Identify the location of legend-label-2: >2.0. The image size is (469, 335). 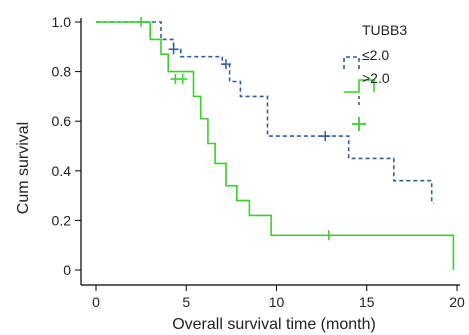
(376, 78).